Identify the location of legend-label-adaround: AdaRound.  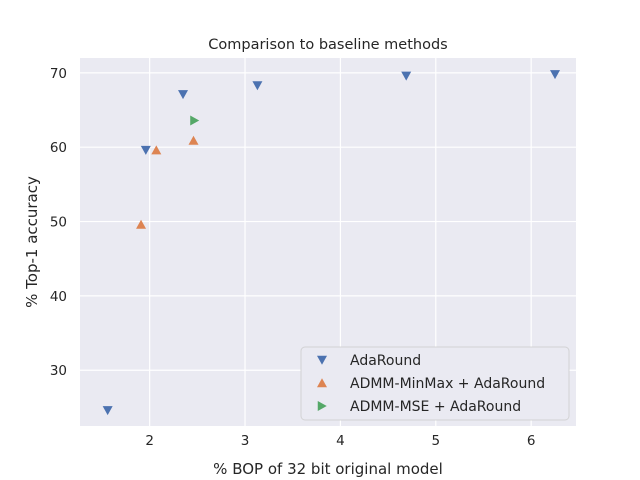
(385, 361).